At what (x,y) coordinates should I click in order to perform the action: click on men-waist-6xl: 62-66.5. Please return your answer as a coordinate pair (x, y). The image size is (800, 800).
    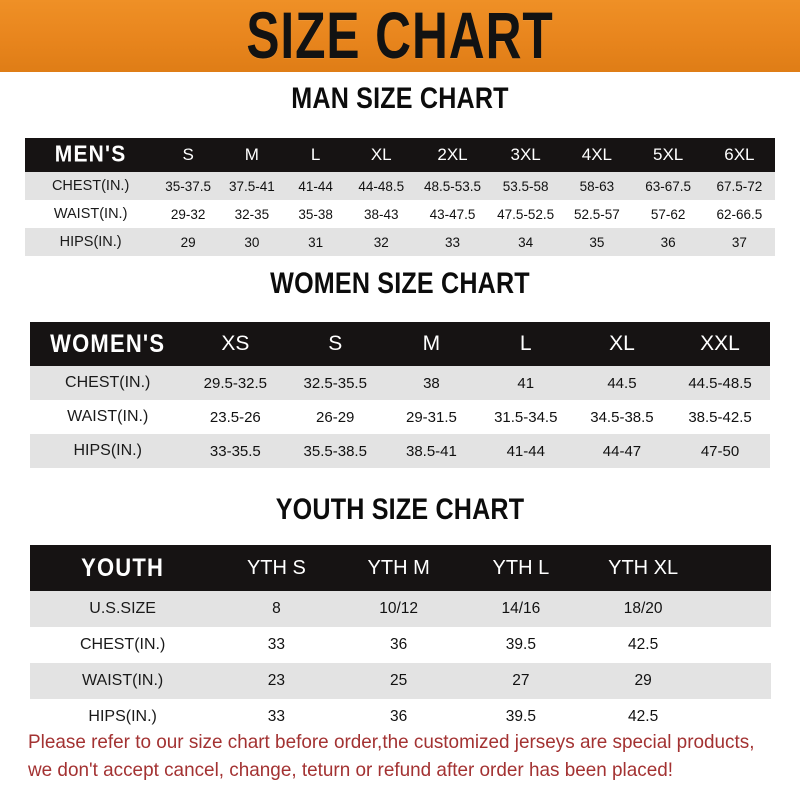
    Looking at the image, I should click on (739, 214).